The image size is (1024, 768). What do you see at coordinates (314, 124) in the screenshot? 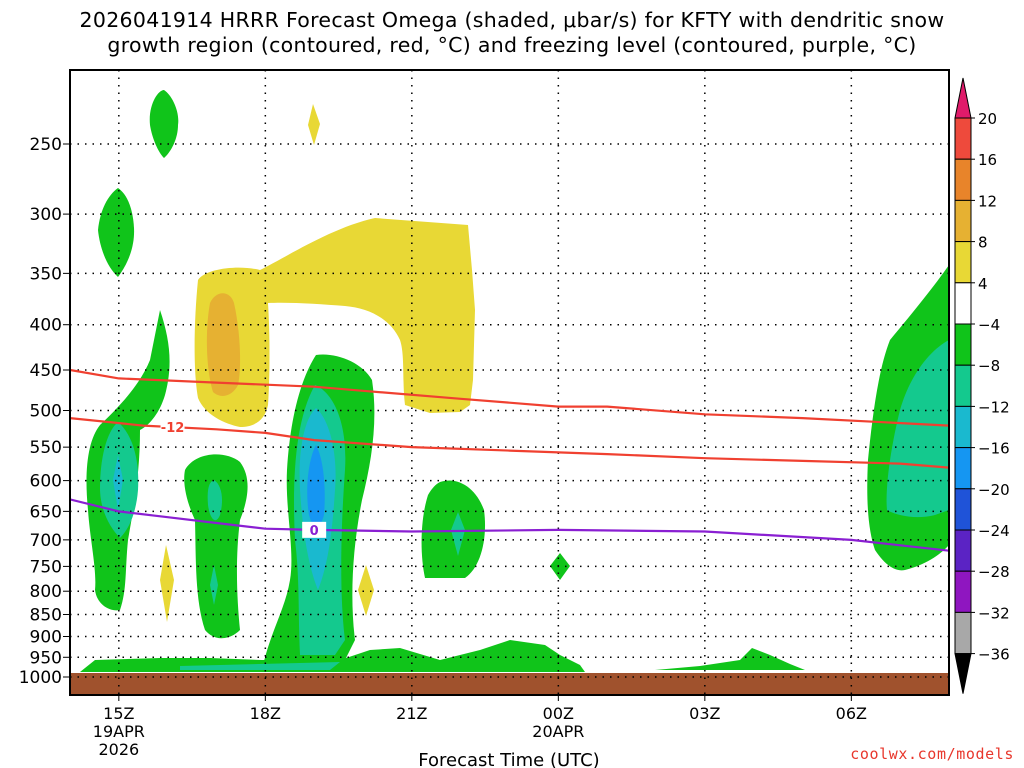
I see `omega-region-descent-small-upper` at bounding box center [314, 124].